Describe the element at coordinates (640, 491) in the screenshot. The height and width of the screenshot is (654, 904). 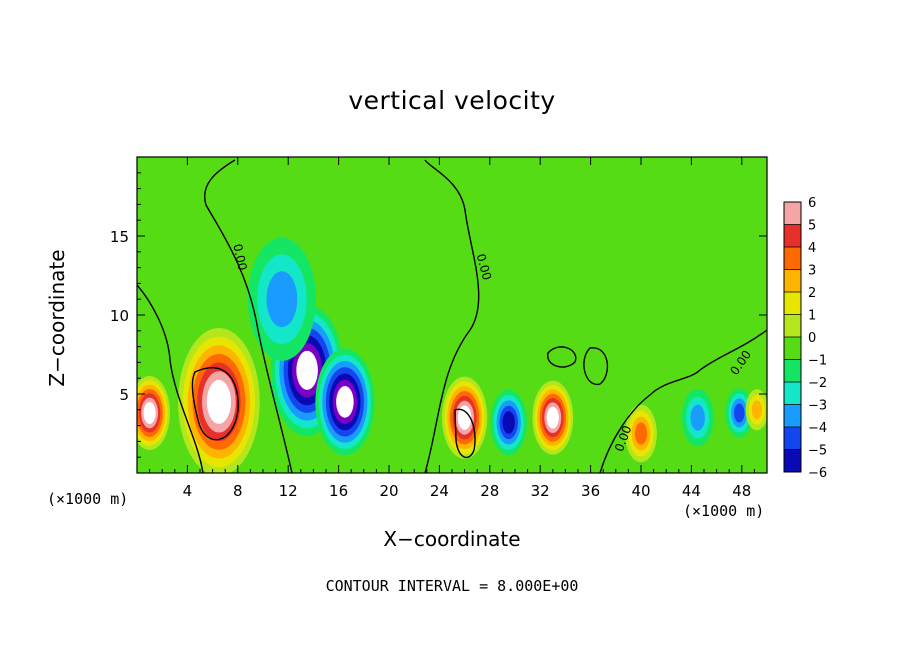
I see `x-tick-label: 40` at that location.